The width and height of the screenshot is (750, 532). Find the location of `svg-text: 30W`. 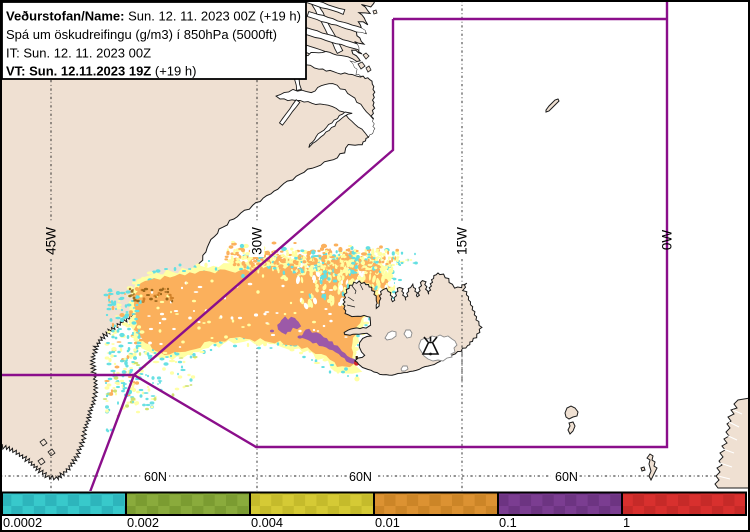

svg-text: 30W is located at coordinates (257, 241).